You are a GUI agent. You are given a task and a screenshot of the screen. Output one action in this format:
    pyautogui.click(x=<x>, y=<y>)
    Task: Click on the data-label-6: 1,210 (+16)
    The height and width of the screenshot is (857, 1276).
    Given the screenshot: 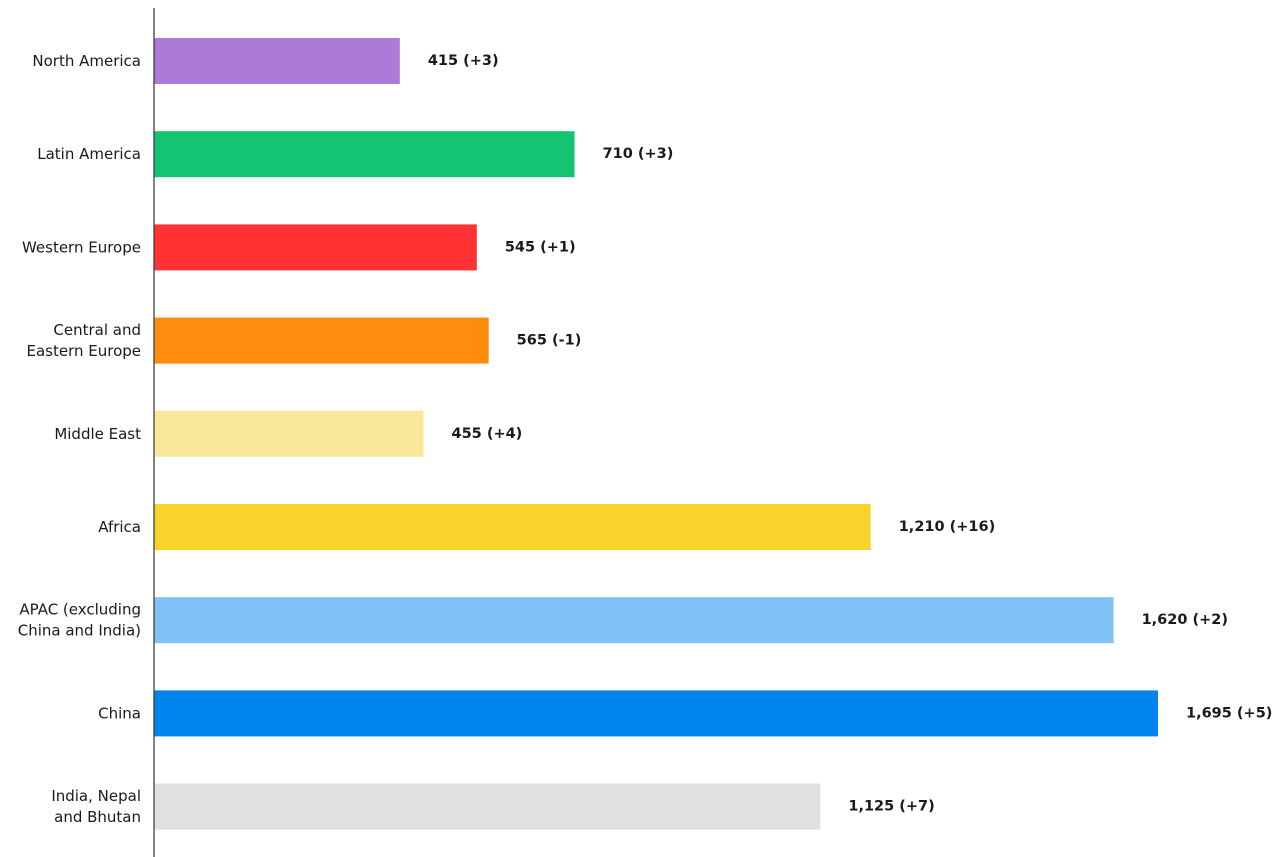 What is the action you would take?
    pyautogui.click(x=947, y=527)
    